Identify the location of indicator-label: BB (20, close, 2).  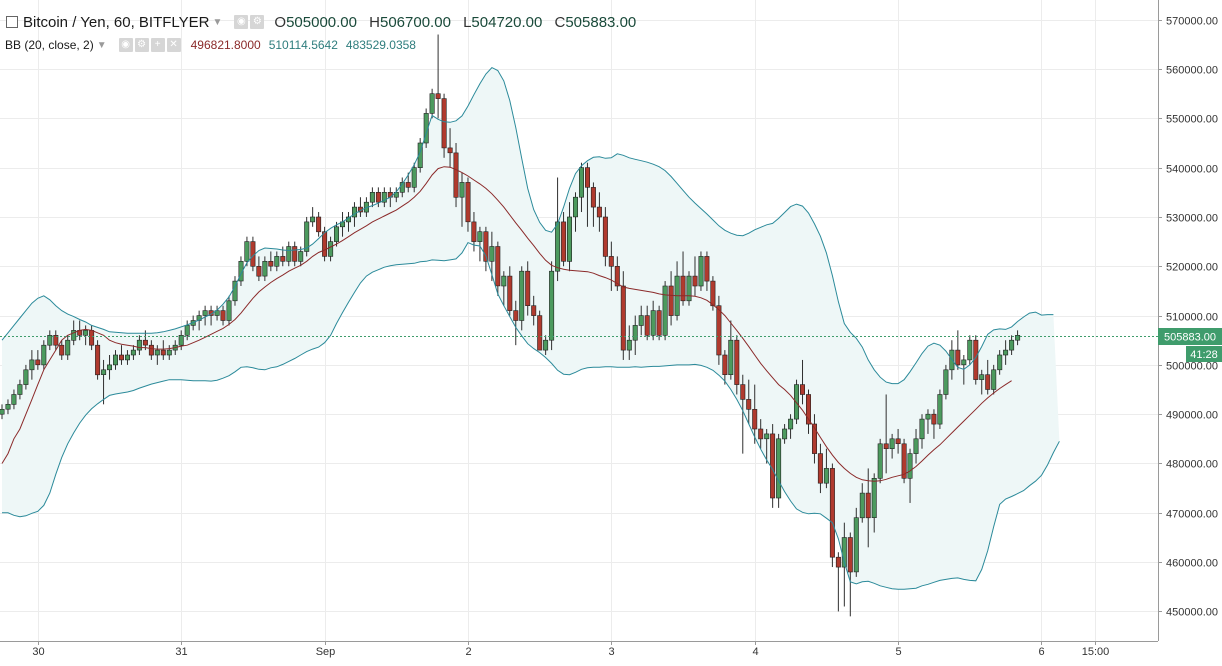
(49, 45).